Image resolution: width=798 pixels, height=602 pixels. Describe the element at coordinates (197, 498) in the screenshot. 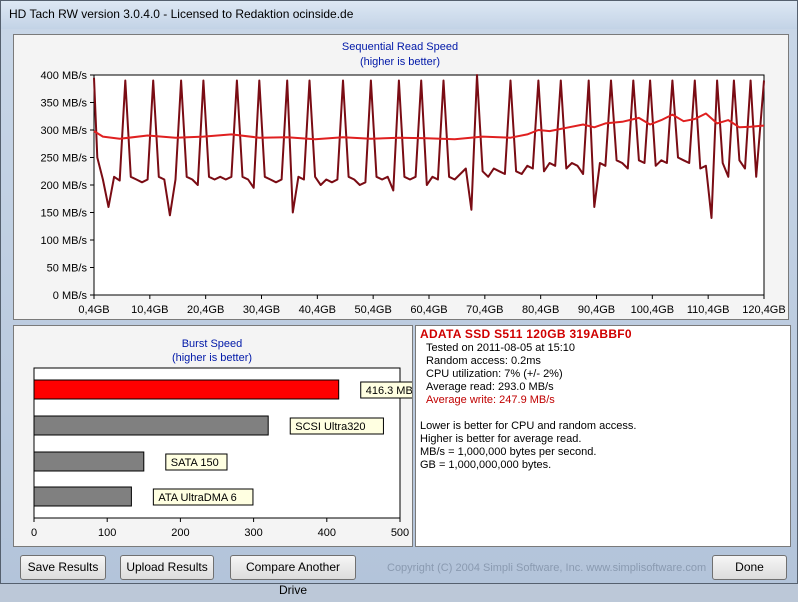

I see `burst-bar-label: ATA UltraDMA 6` at that location.